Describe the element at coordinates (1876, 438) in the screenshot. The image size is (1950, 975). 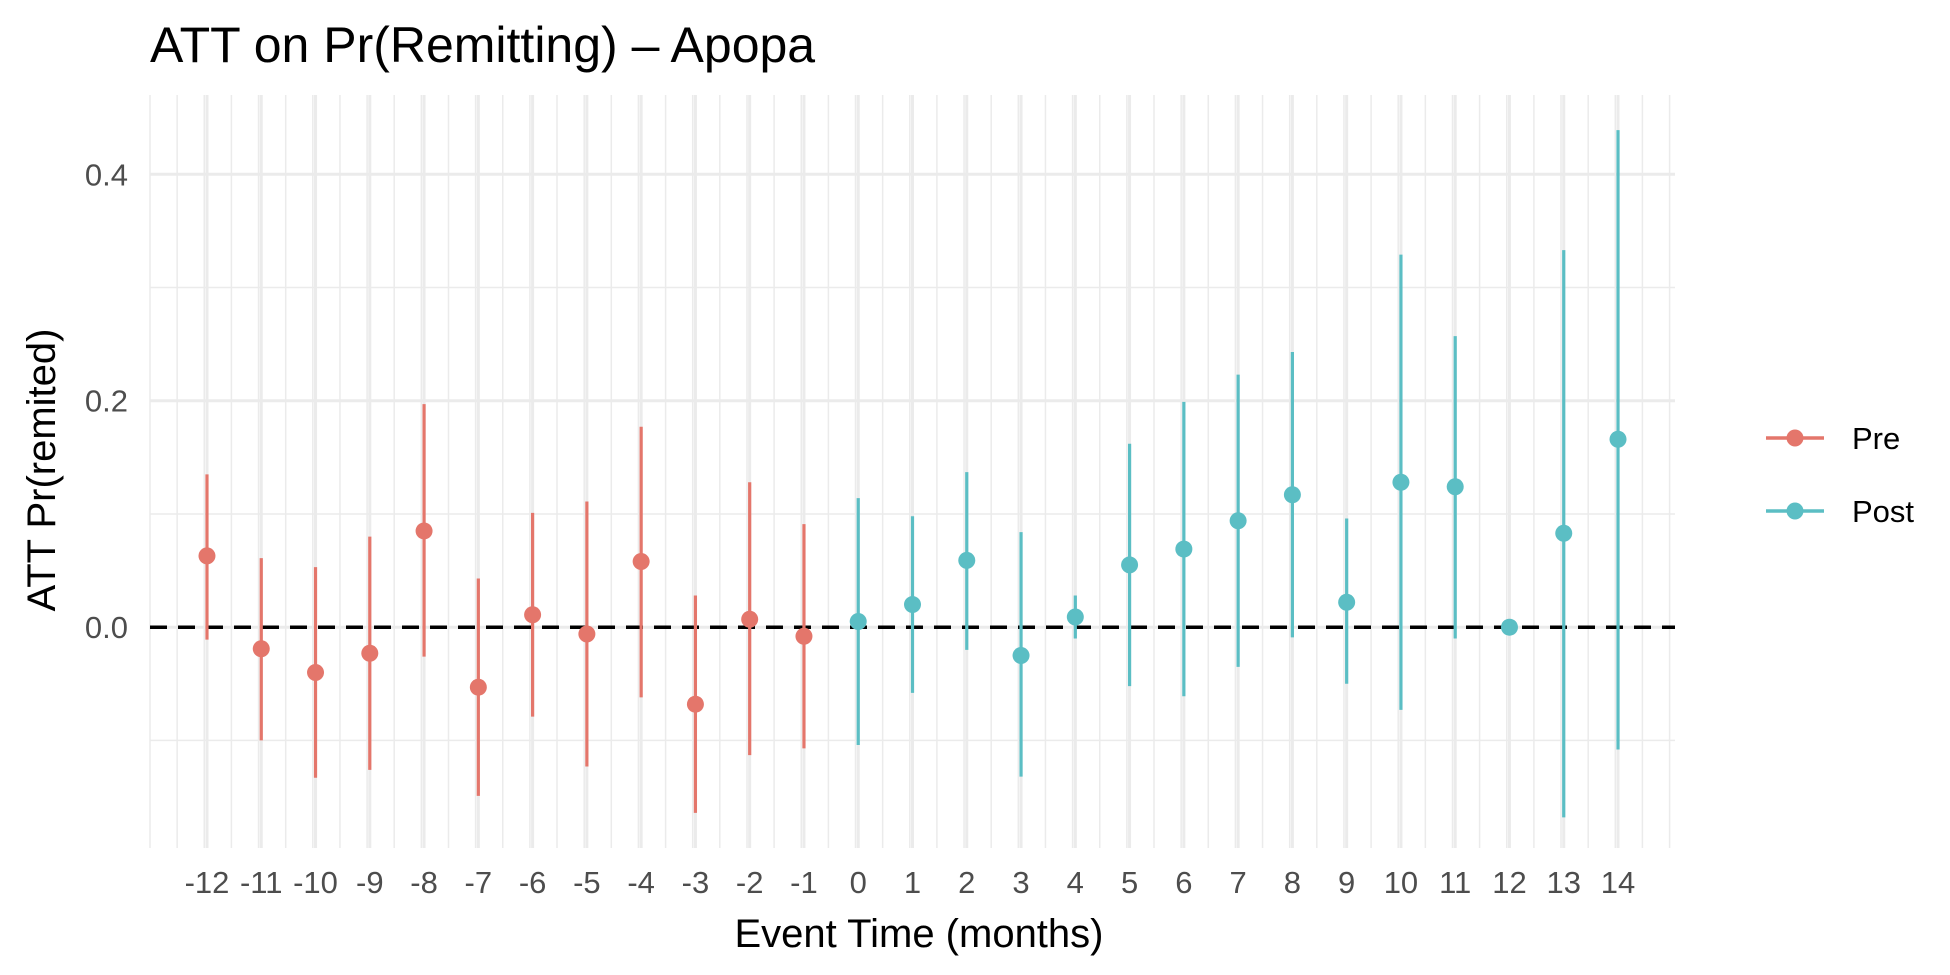
I see `legend-label: Pre` at that location.